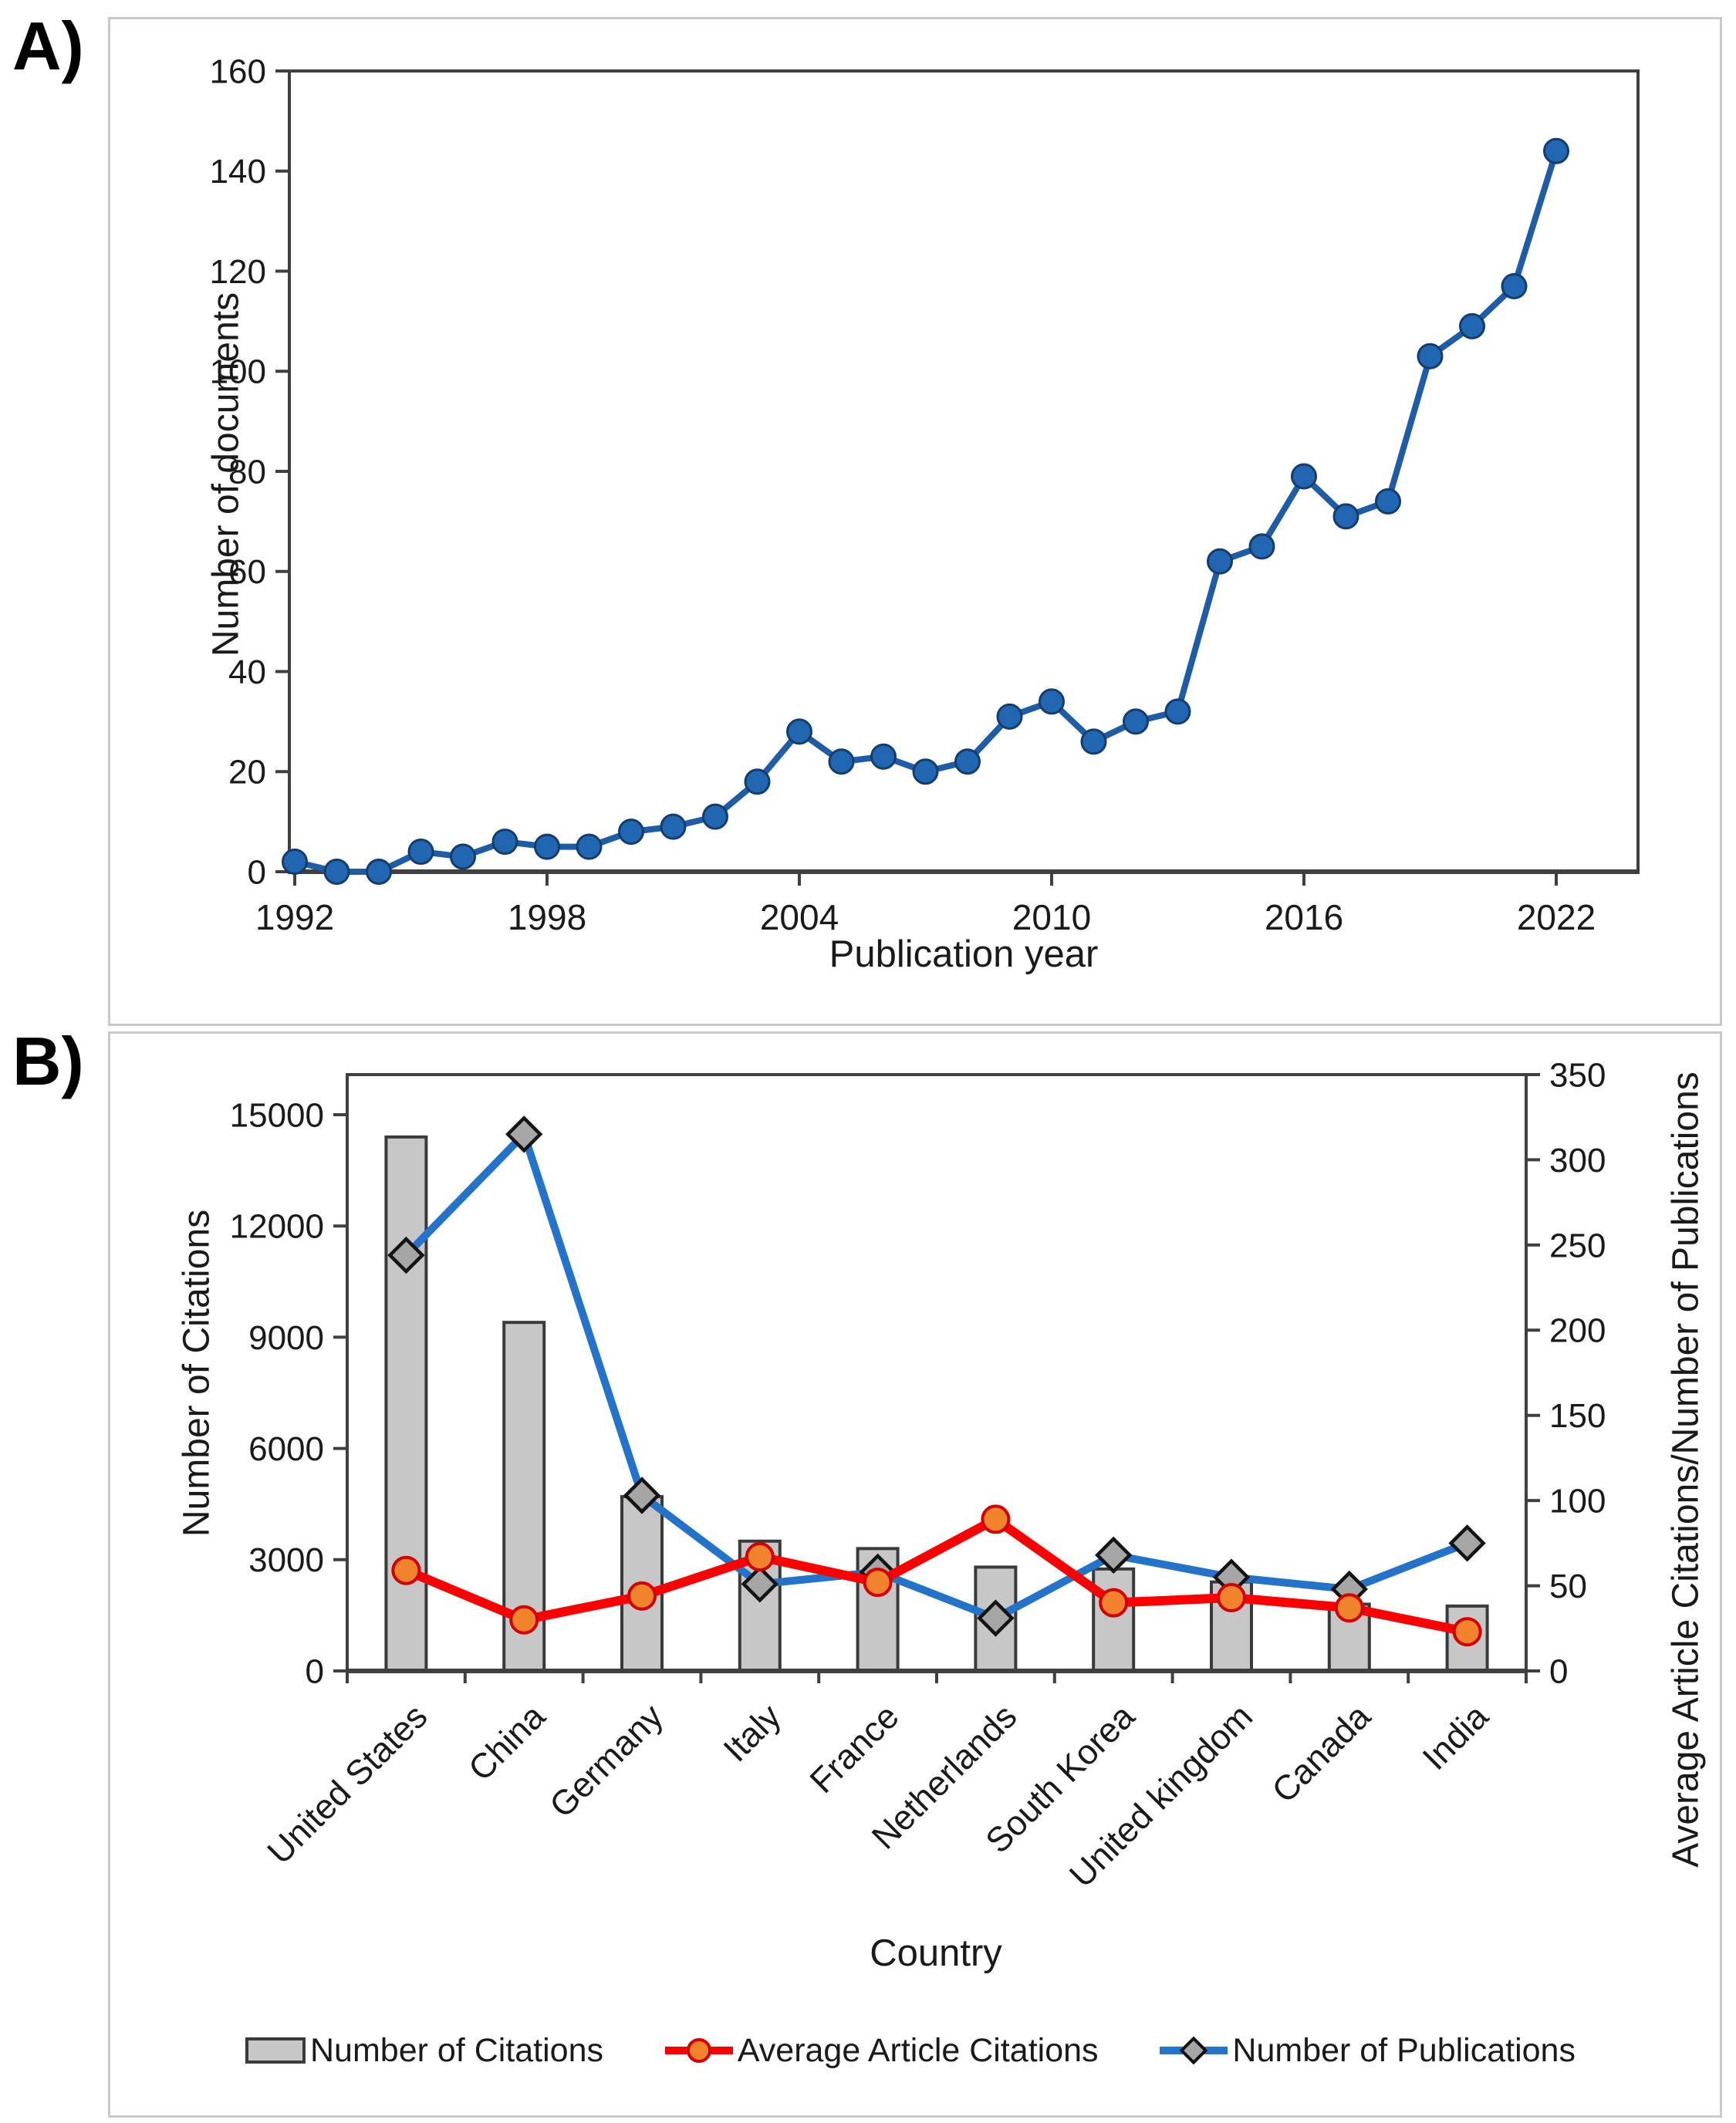  I want to click on legend-item-publications: Number of Publications, so click(1368, 2051).